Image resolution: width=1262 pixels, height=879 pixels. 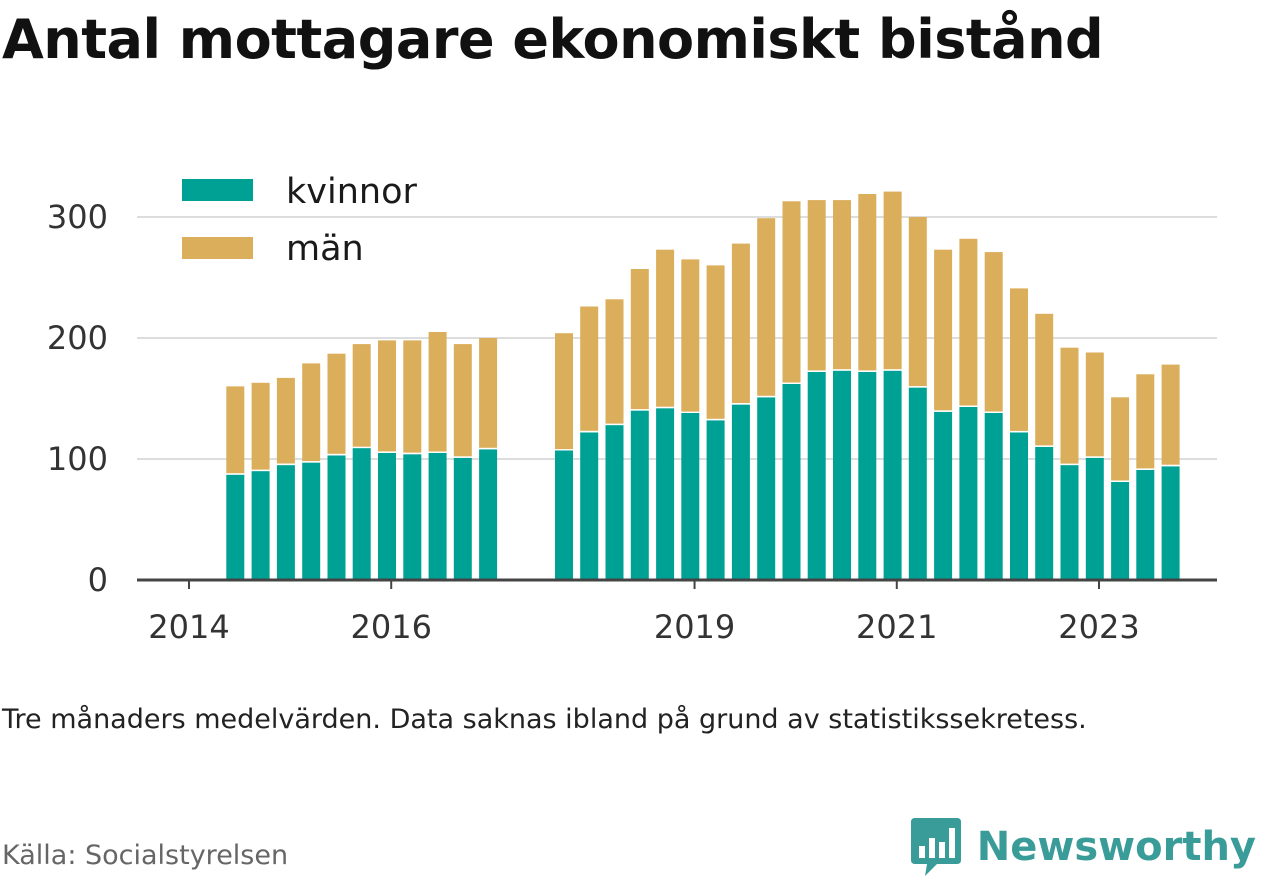 What do you see at coordinates (351, 192) in the screenshot?
I see `legend-label-kvinnor: kvinnor` at bounding box center [351, 192].